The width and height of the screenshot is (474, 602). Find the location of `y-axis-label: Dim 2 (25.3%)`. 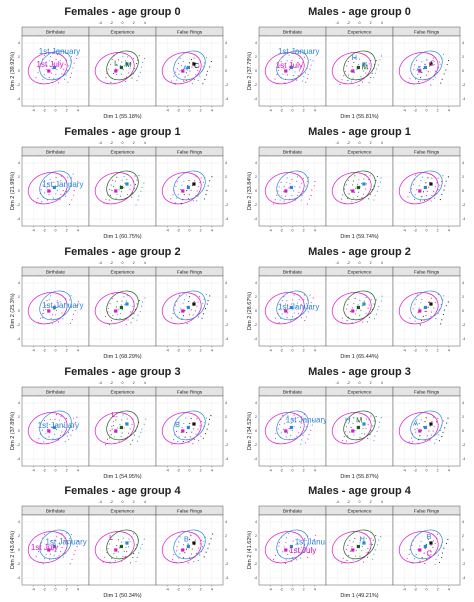

y-axis-label: Dim 2 (25.3%) is located at coordinates (13, 310).